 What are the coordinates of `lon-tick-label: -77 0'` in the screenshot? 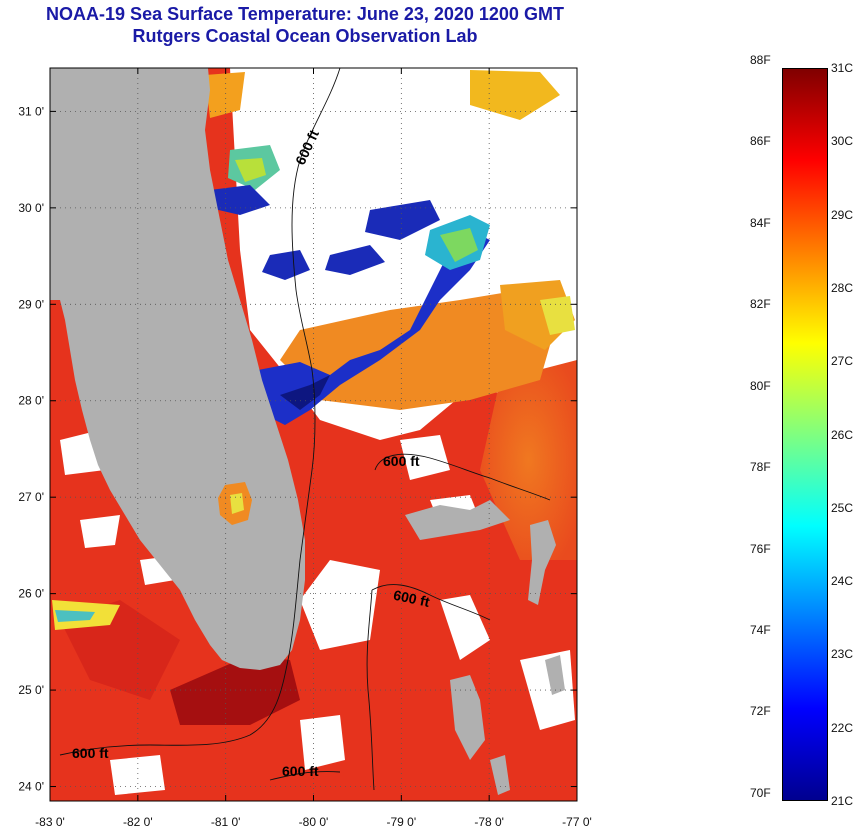 It's located at (577, 822).